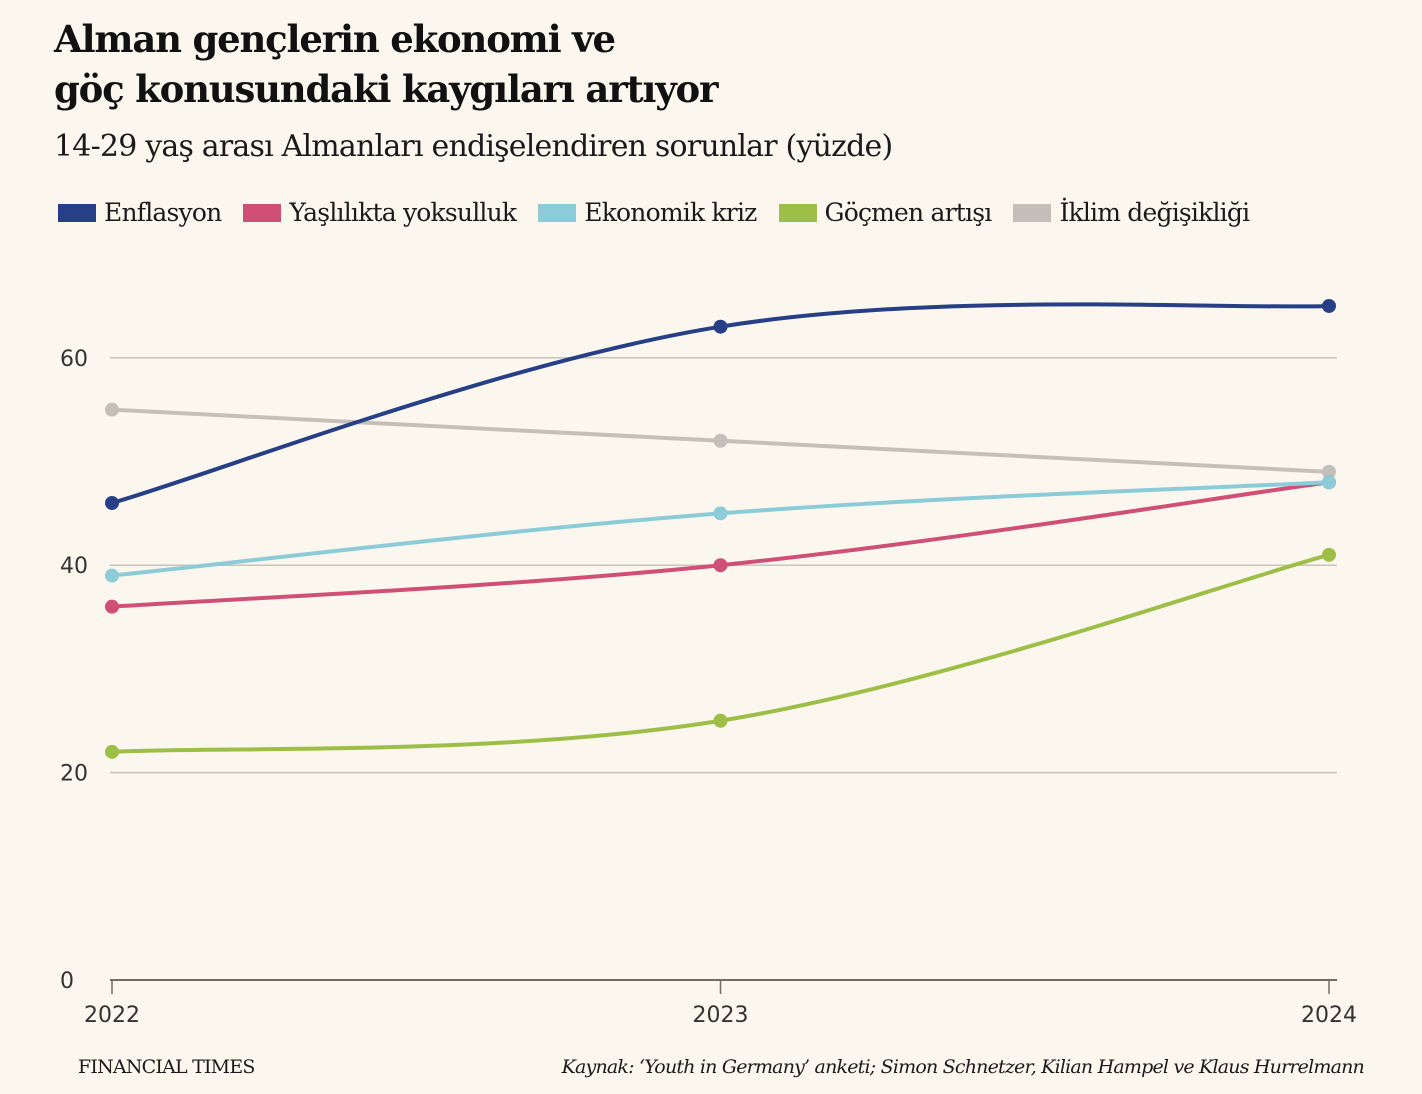 The height and width of the screenshot is (1094, 1422). Describe the element at coordinates (908, 212) in the screenshot. I see `legend-label: Göçmen artışı` at that location.